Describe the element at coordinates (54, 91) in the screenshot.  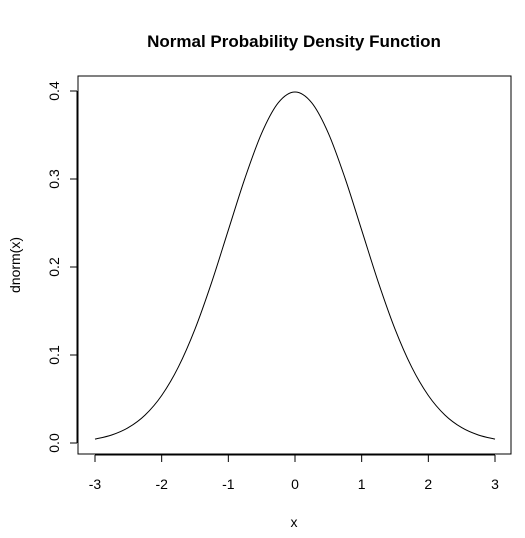
I see `y-tick-label: 0.4` at that location.